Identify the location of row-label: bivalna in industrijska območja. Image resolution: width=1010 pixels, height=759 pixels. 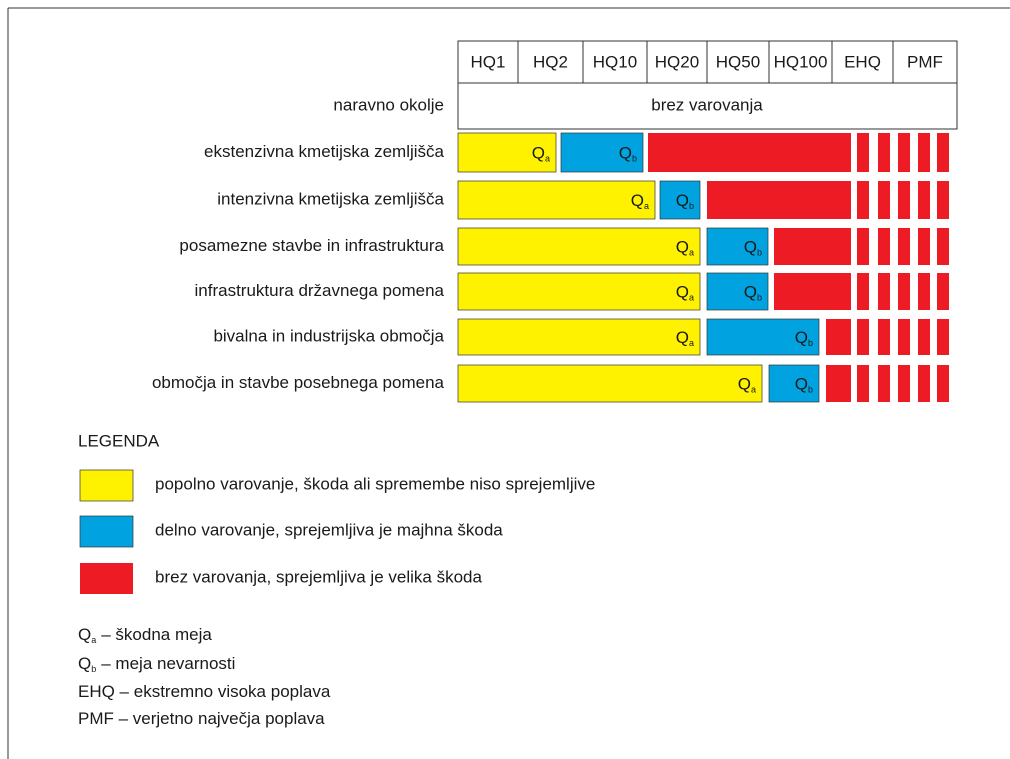
(328, 335).